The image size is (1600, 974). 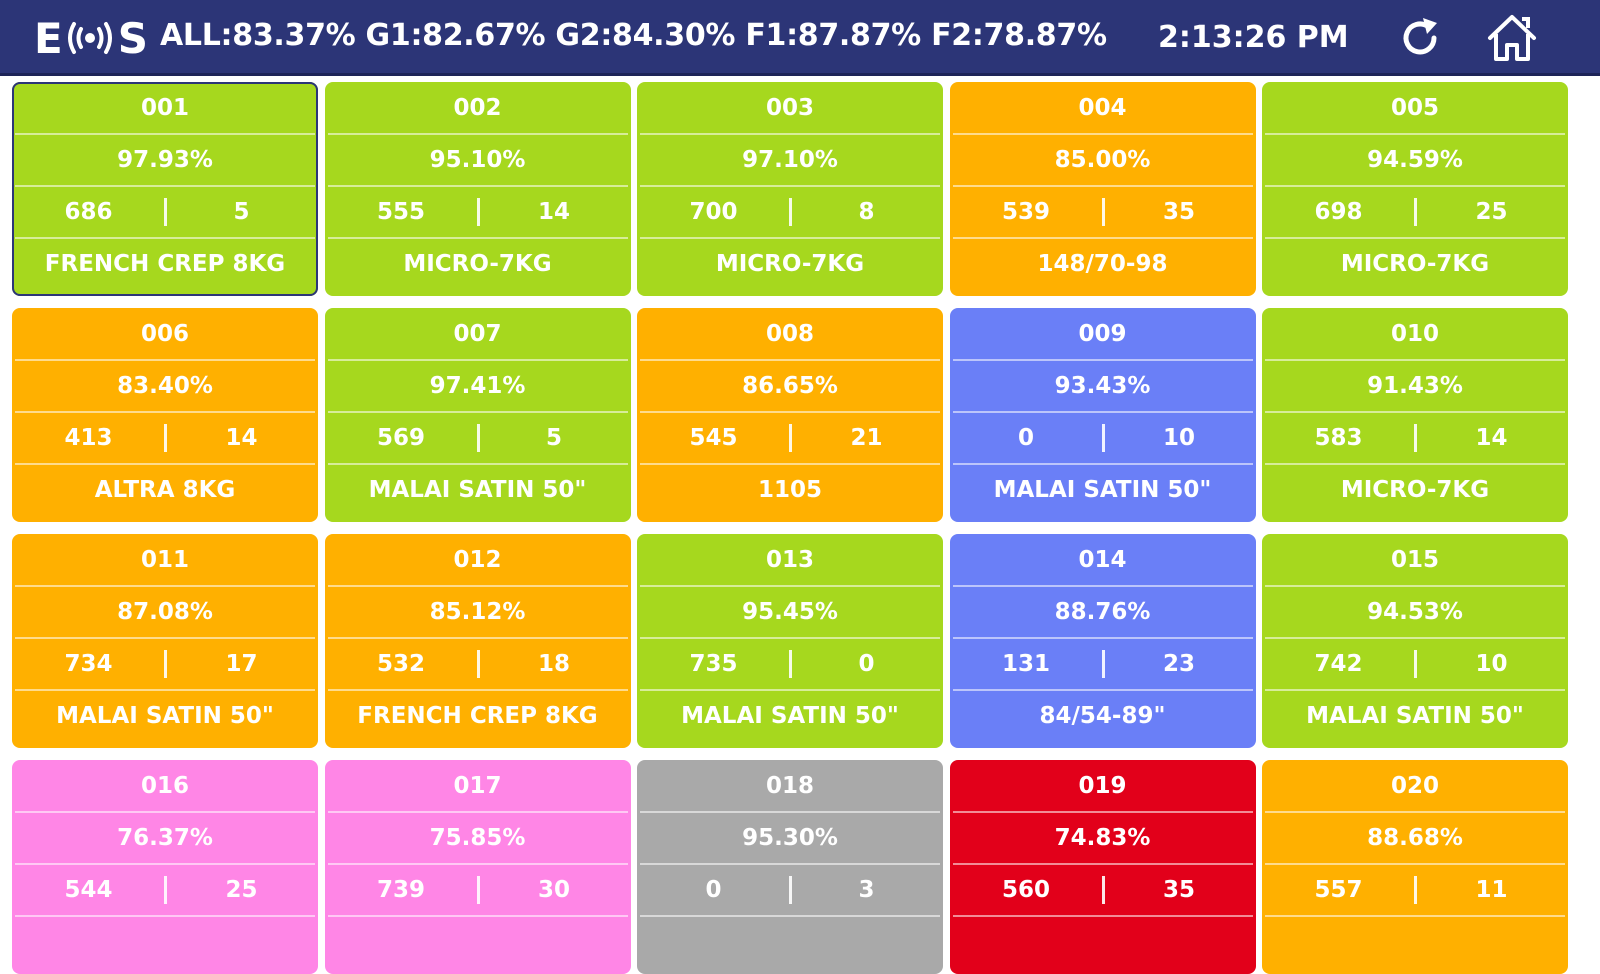 I want to click on left-count: 413, so click(x=88, y=438).